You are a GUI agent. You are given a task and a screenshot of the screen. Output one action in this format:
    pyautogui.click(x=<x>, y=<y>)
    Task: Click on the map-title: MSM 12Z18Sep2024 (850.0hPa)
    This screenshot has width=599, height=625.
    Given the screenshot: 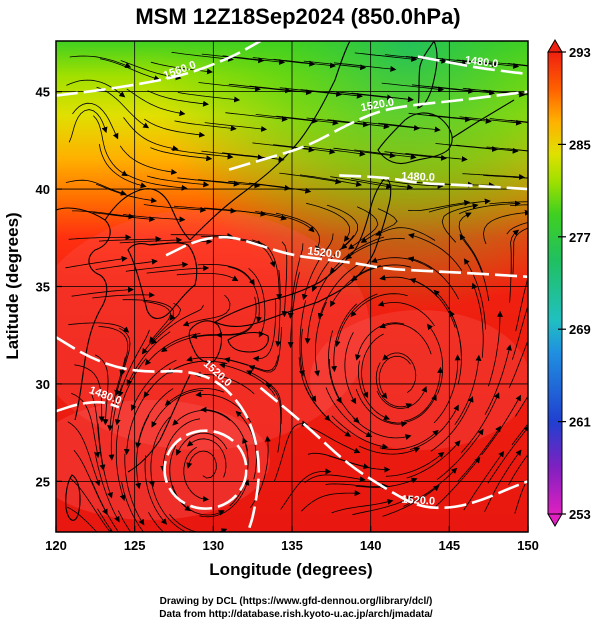 What is the action you would take?
    pyautogui.click(x=297, y=16)
    